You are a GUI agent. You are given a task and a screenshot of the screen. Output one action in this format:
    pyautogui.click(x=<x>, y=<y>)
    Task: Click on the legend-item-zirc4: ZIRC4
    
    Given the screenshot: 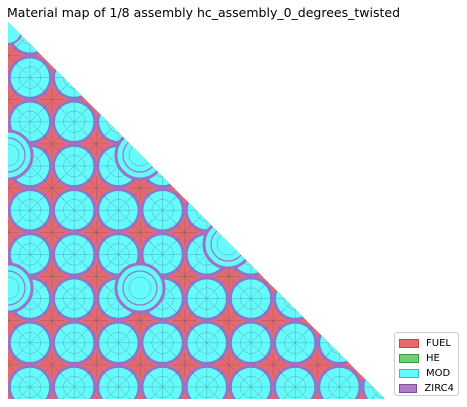 What is the action you would take?
    pyautogui.click(x=426, y=388)
    